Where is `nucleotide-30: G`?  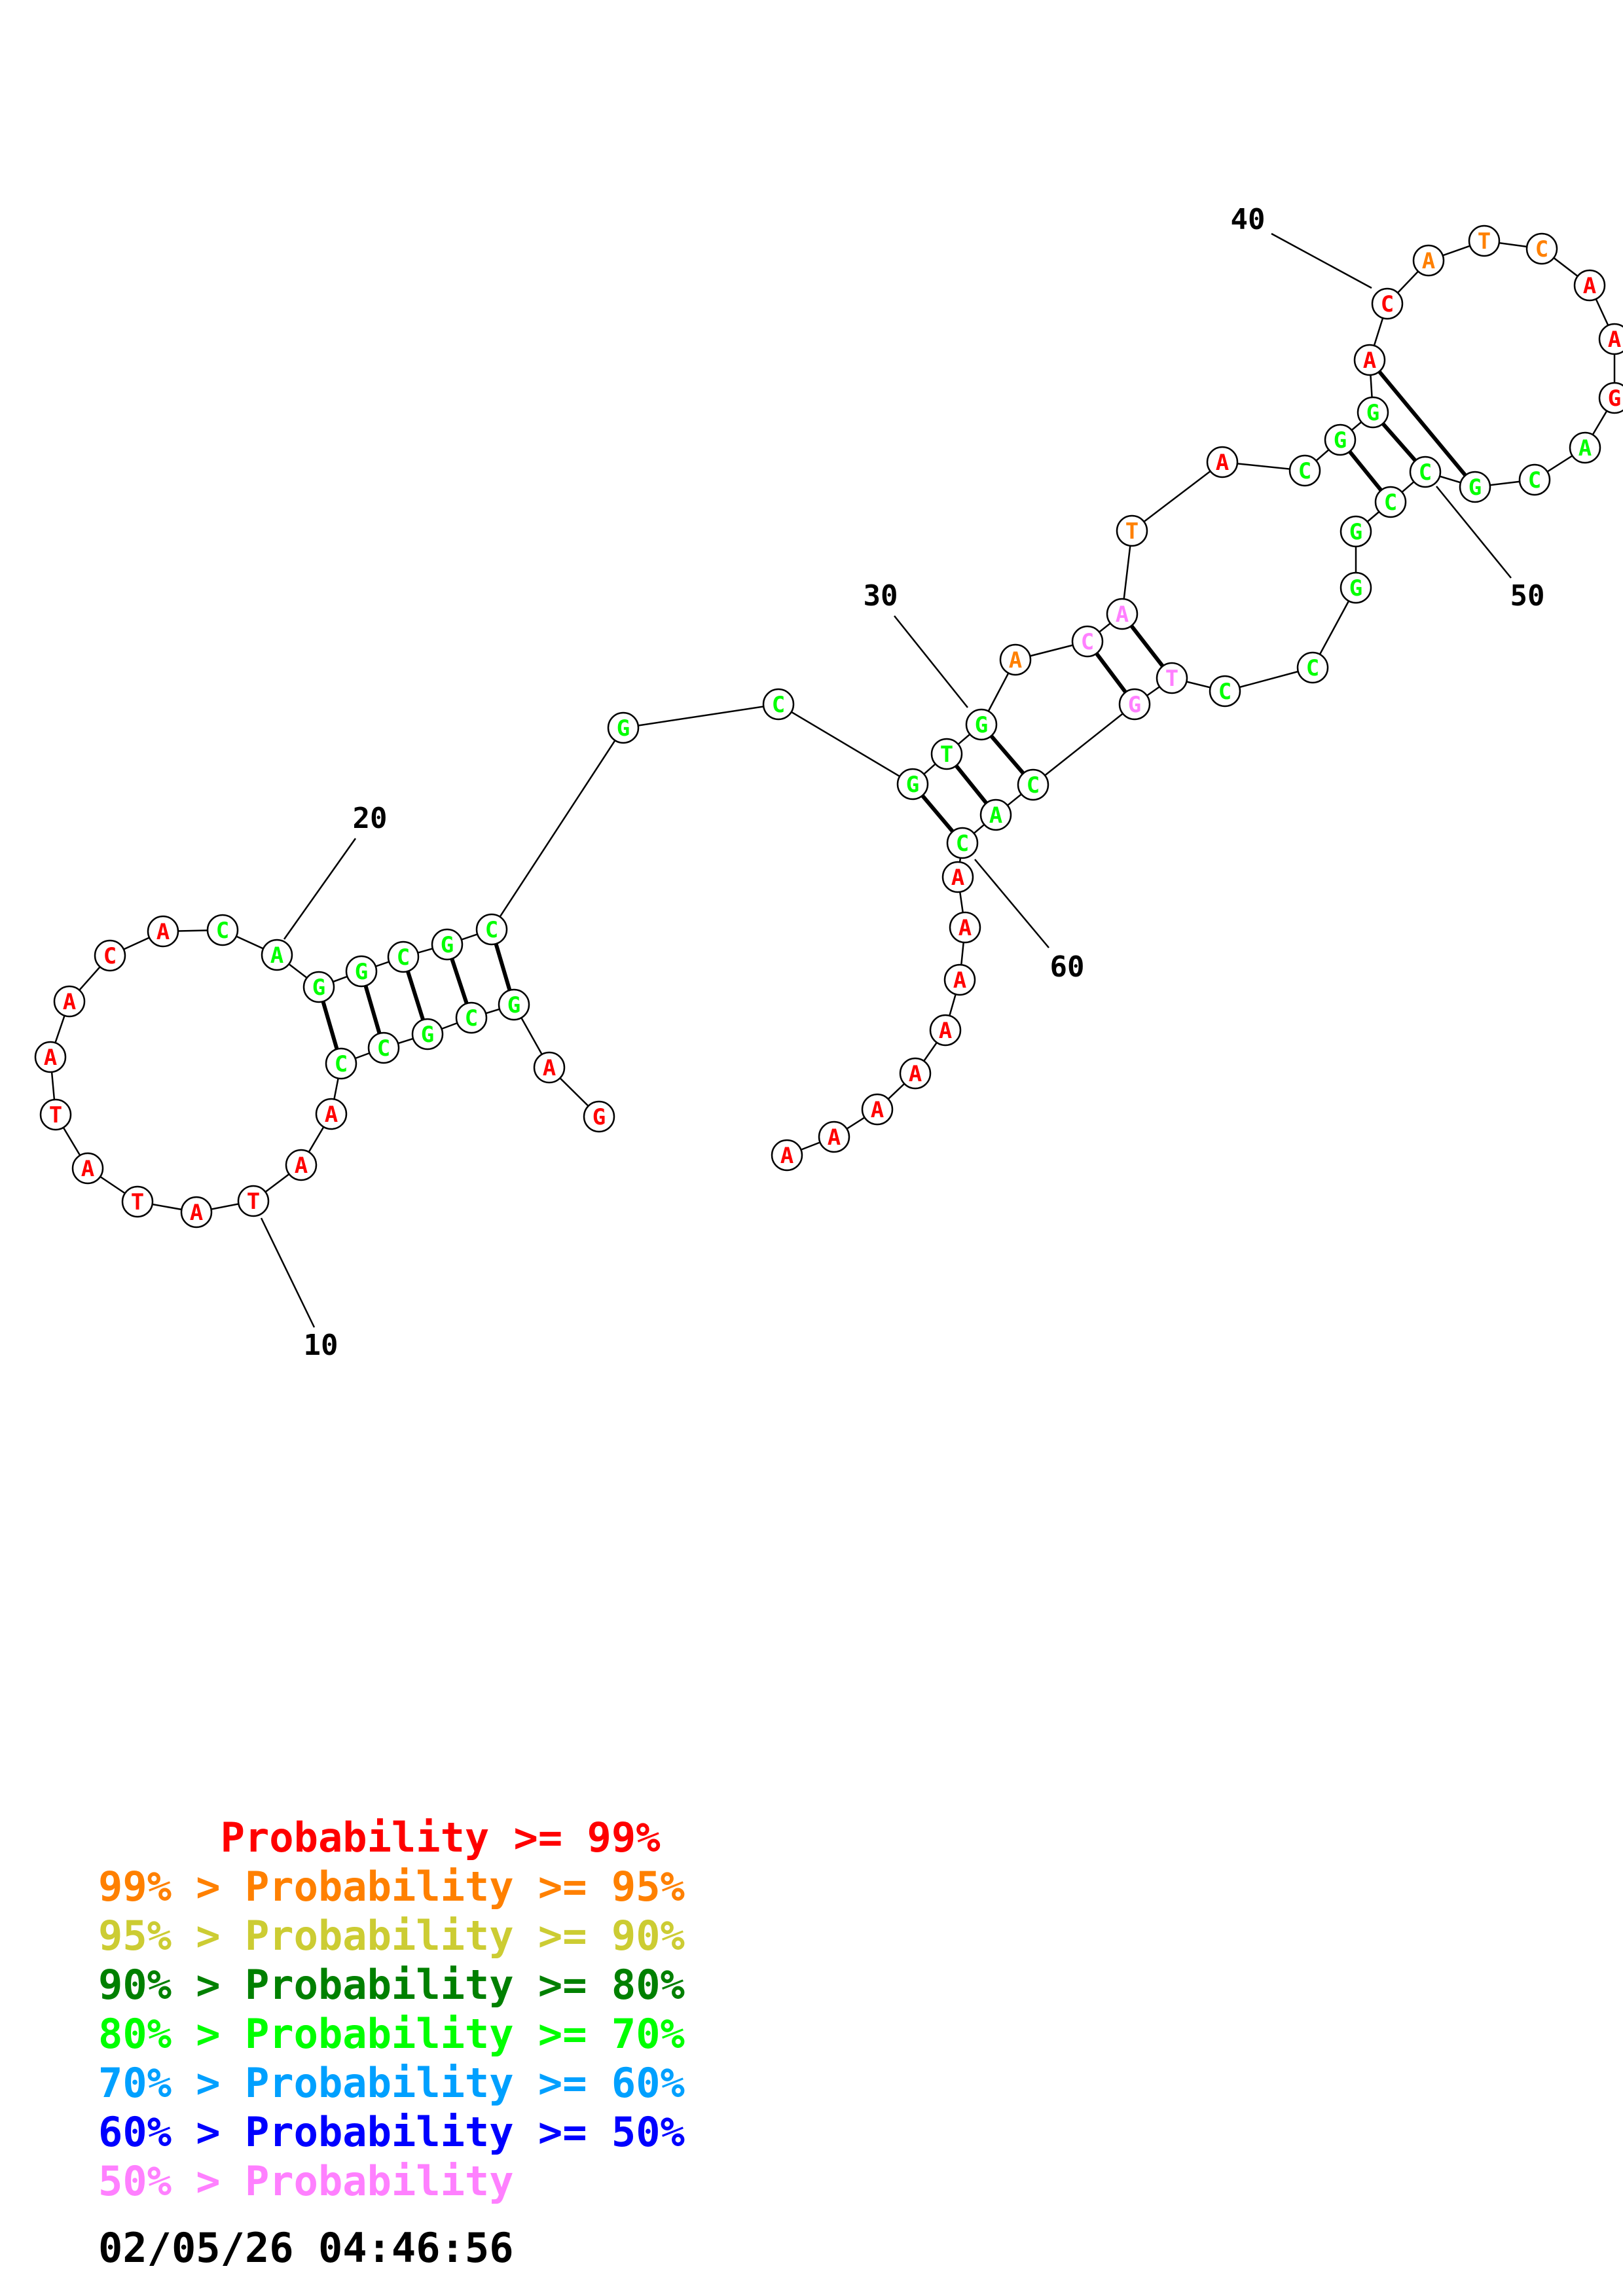 nucleotide-30: G is located at coordinates (981, 724).